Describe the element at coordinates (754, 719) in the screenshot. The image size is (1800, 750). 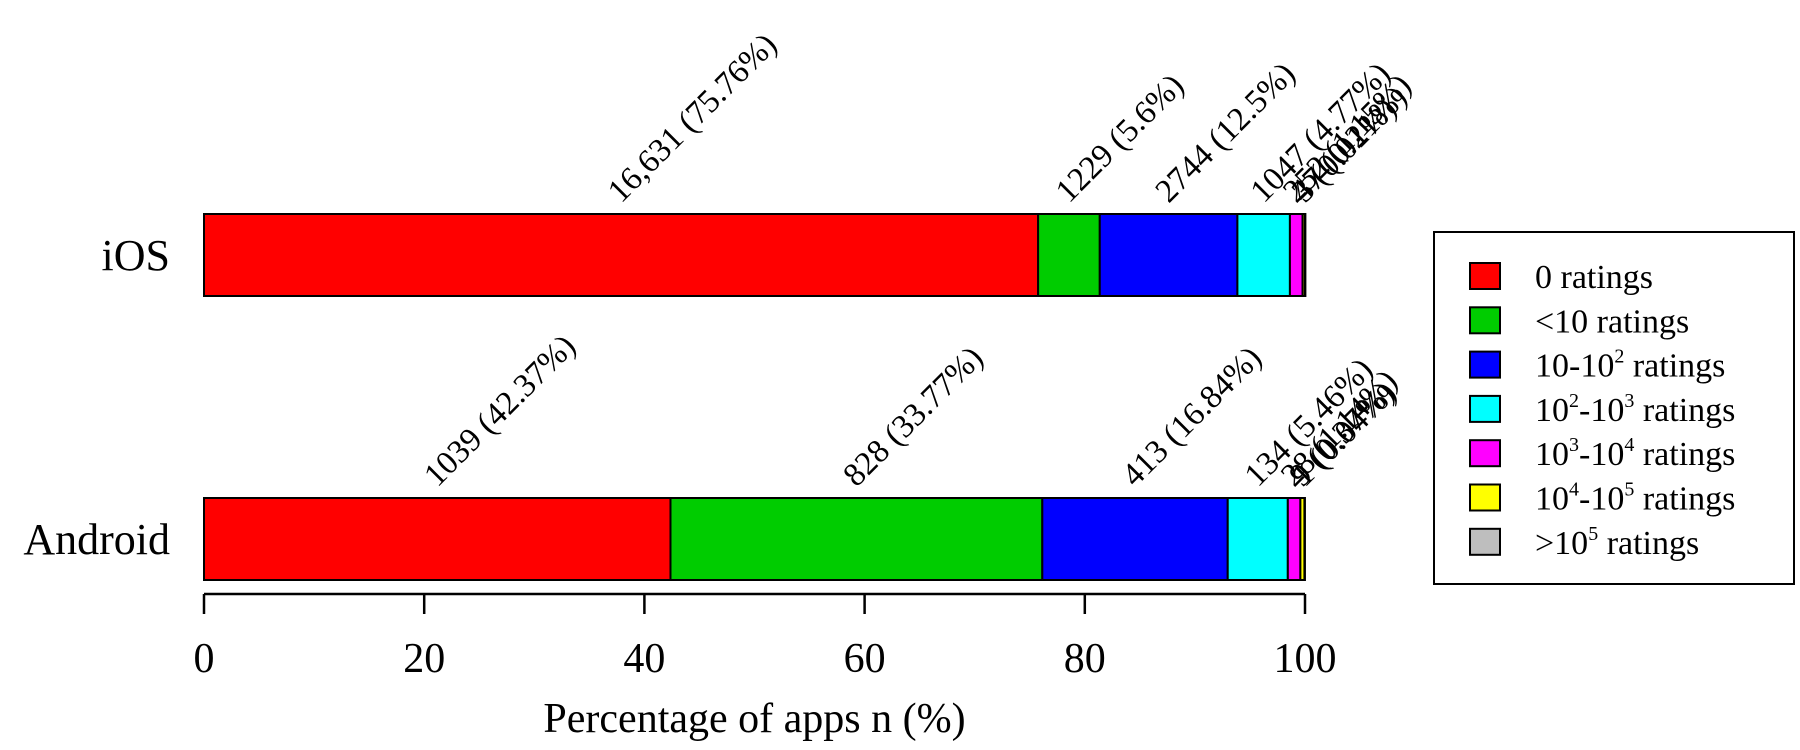
I see `x-axis-label: Percentage of apps n (%)` at that location.